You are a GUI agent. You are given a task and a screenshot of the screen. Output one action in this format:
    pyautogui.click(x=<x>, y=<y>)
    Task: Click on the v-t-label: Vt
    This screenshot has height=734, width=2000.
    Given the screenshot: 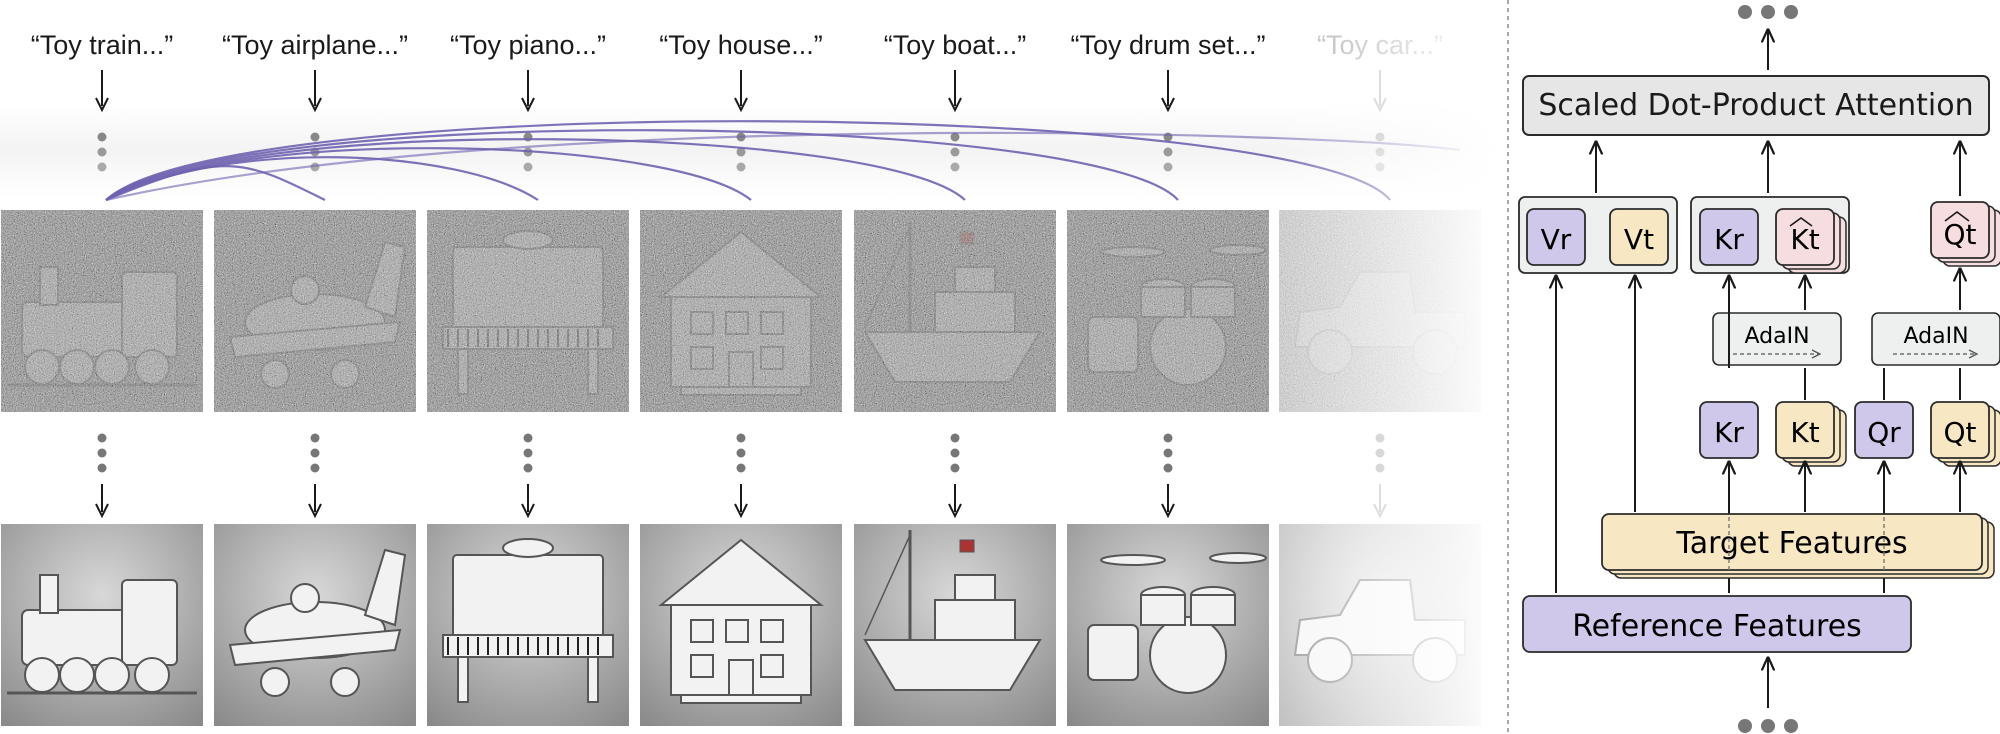 What is the action you would take?
    pyautogui.click(x=1639, y=239)
    